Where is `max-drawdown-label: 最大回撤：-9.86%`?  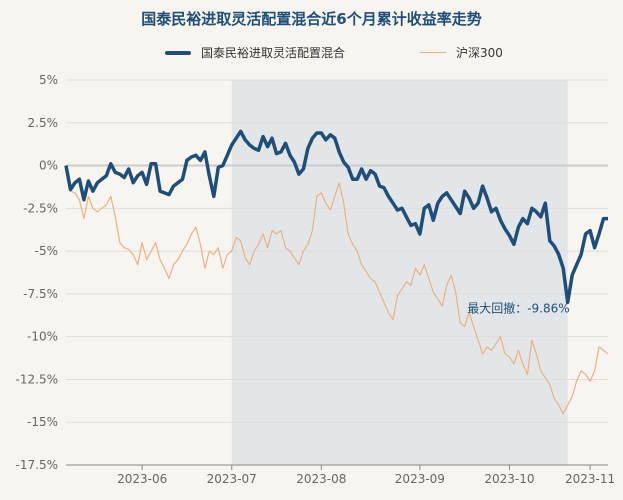 max-drawdown-label: 最大回撤：-9.86% is located at coordinates (518, 307).